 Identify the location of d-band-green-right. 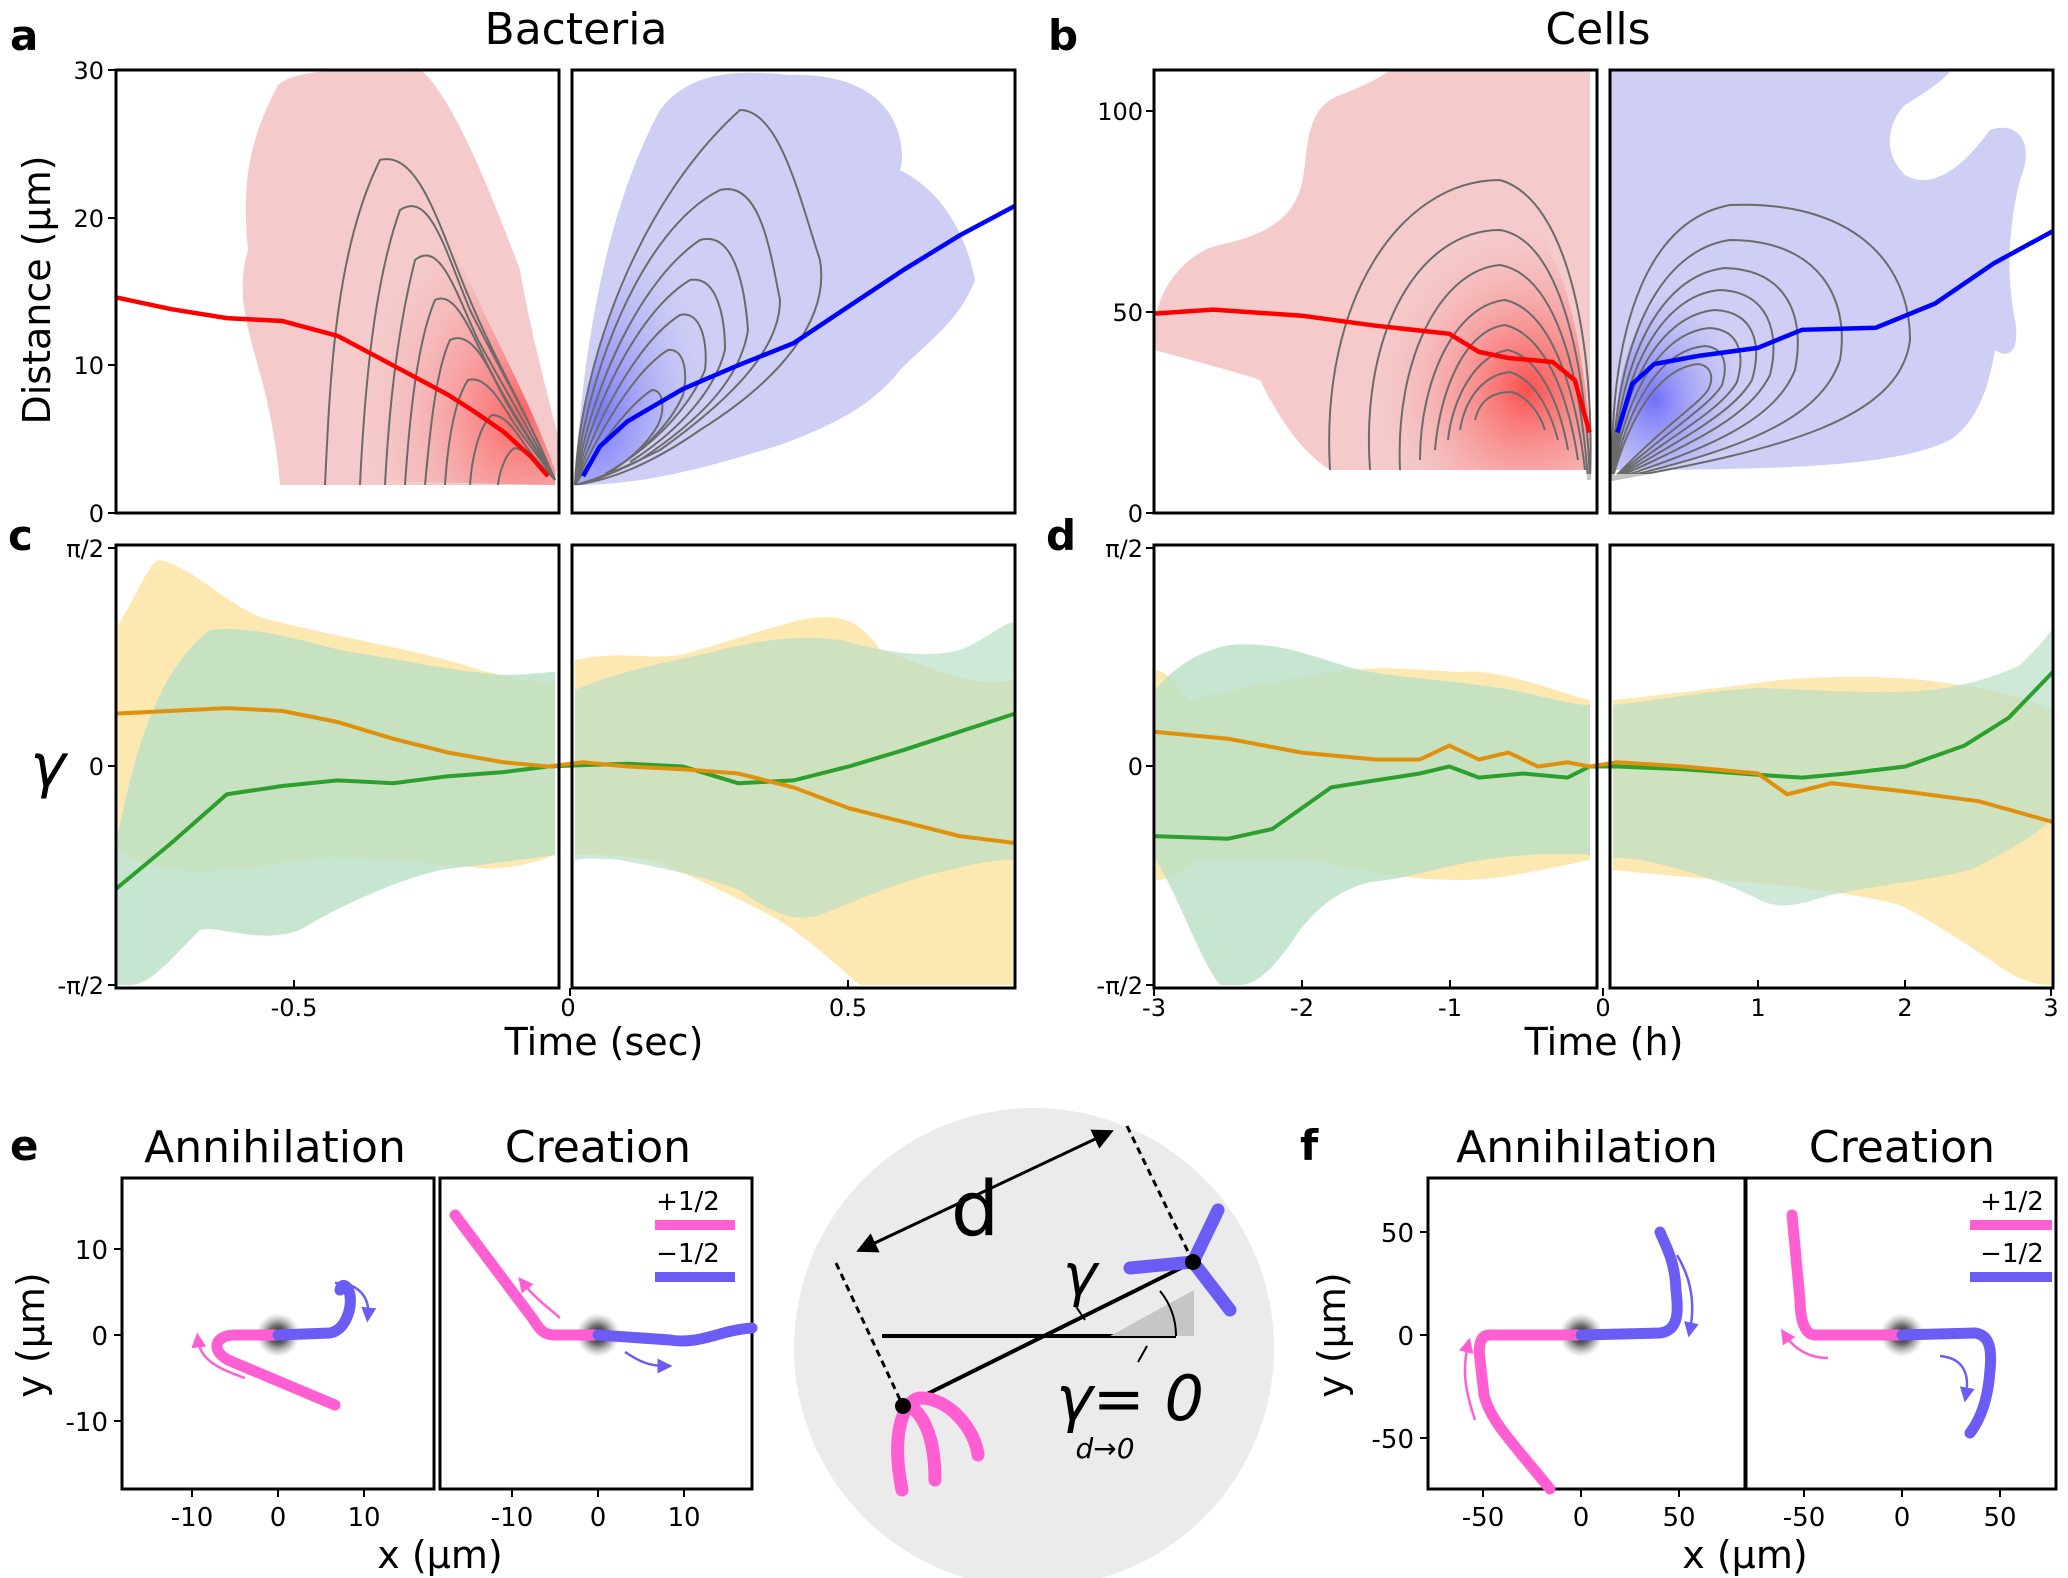
(1832, 768).